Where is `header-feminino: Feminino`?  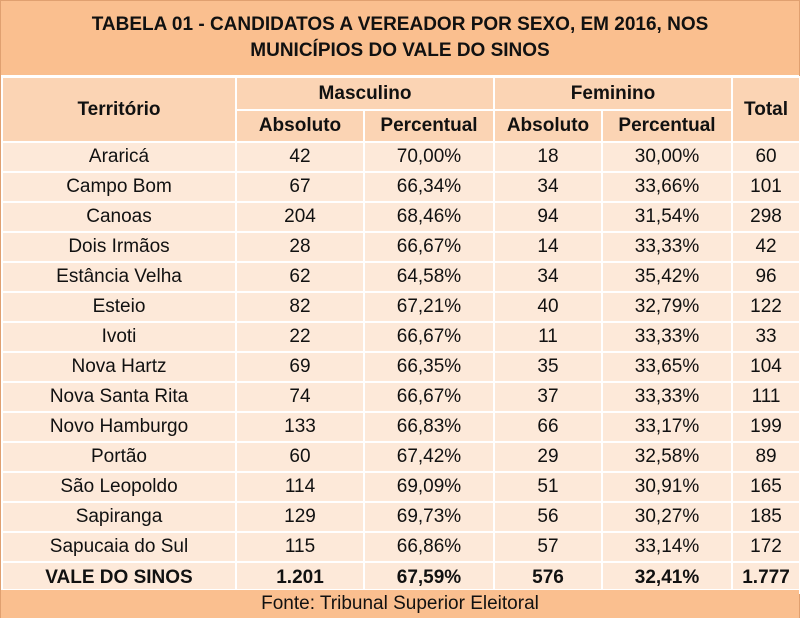
header-feminino: Feminino is located at coordinates (613, 93).